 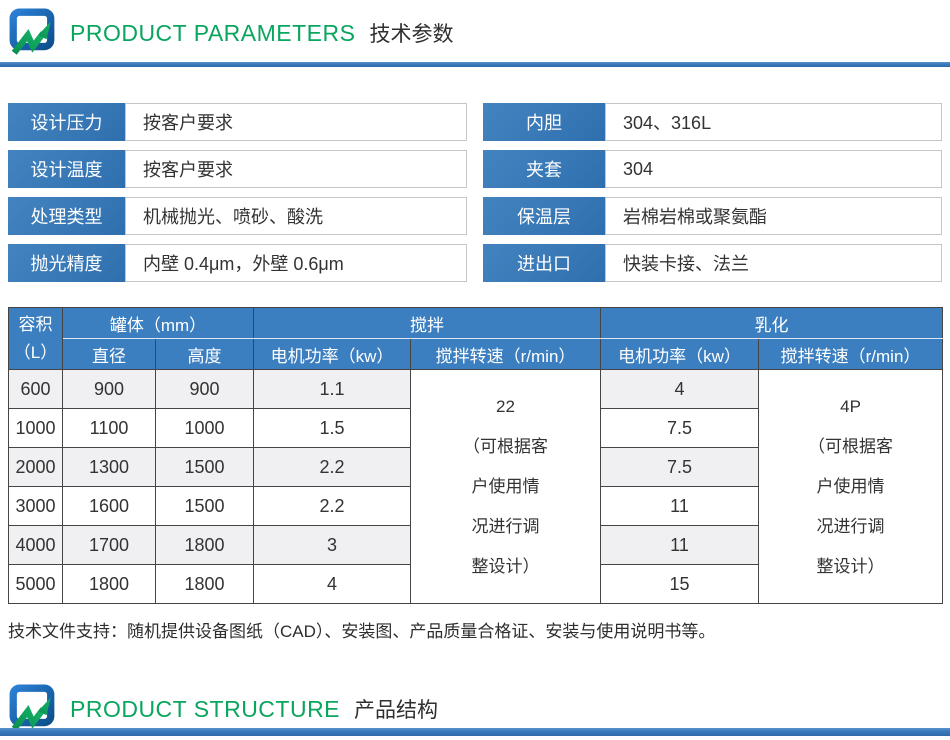 I want to click on spec-row-design-pressure: 设计压力 按客户要求, so click(x=237, y=122).